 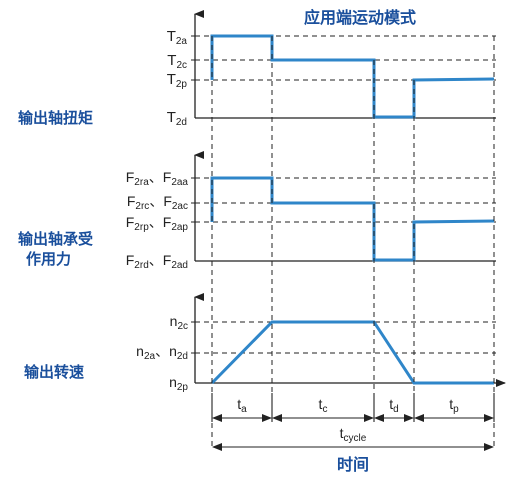 I want to click on force-level-label: F2rc、F2ac, so click(x=157, y=202).